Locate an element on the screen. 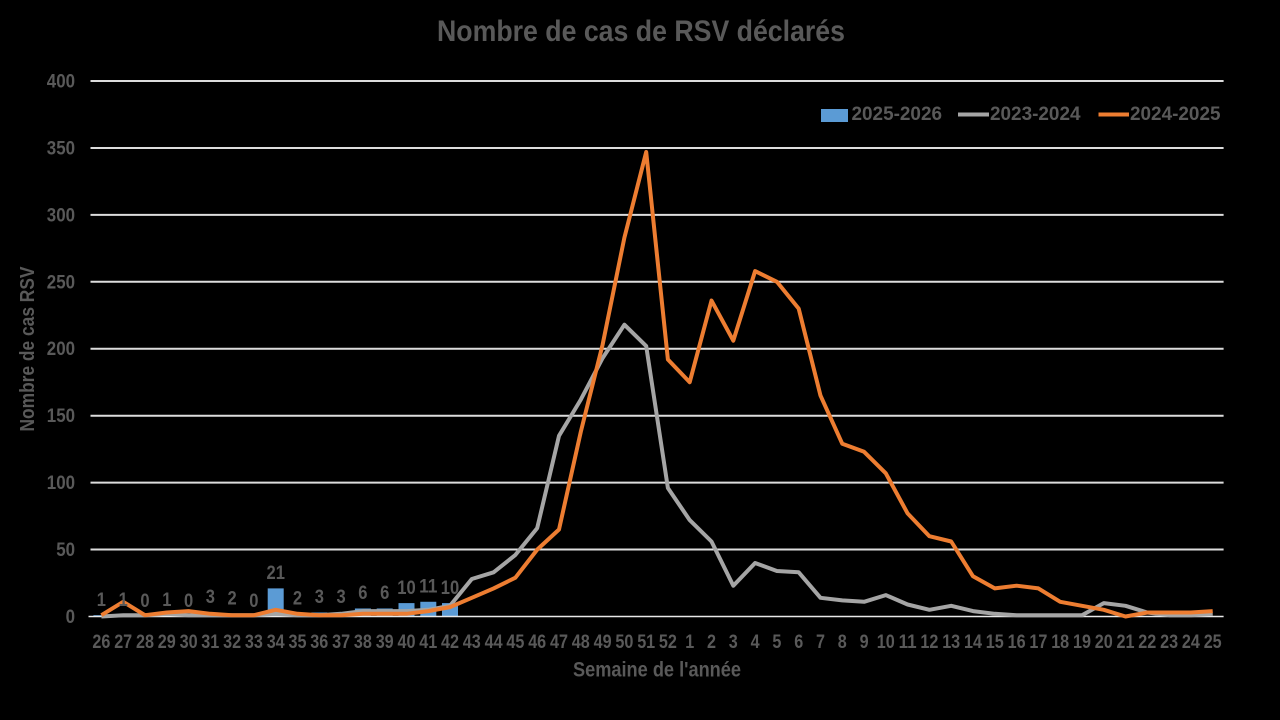  svg-text: Semaine de l'année is located at coordinates (657, 670).